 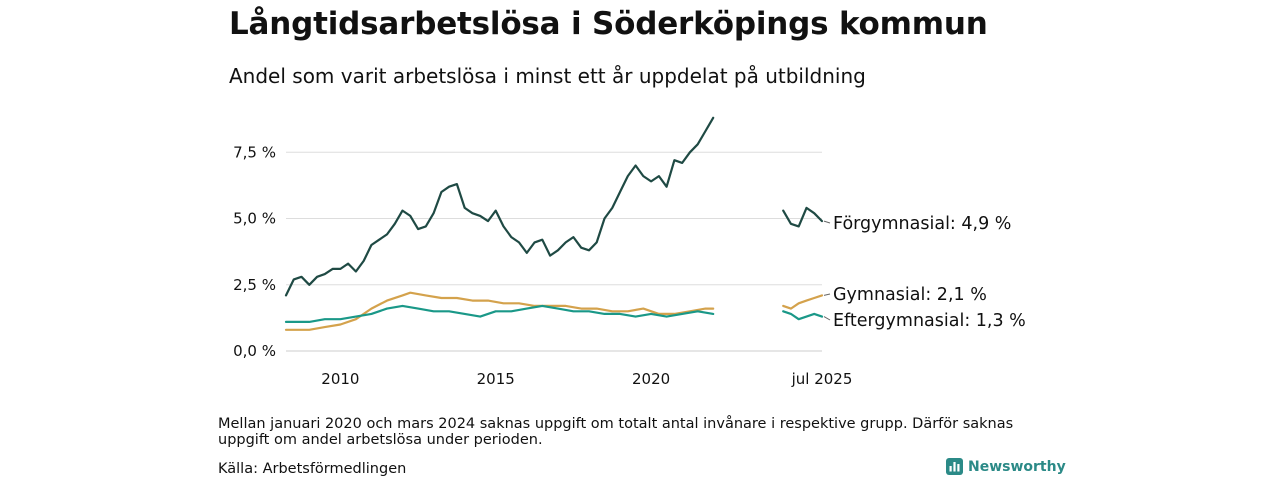 I want to click on series-end-label: Gymnasial: 2,1 %, so click(x=910, y=295).